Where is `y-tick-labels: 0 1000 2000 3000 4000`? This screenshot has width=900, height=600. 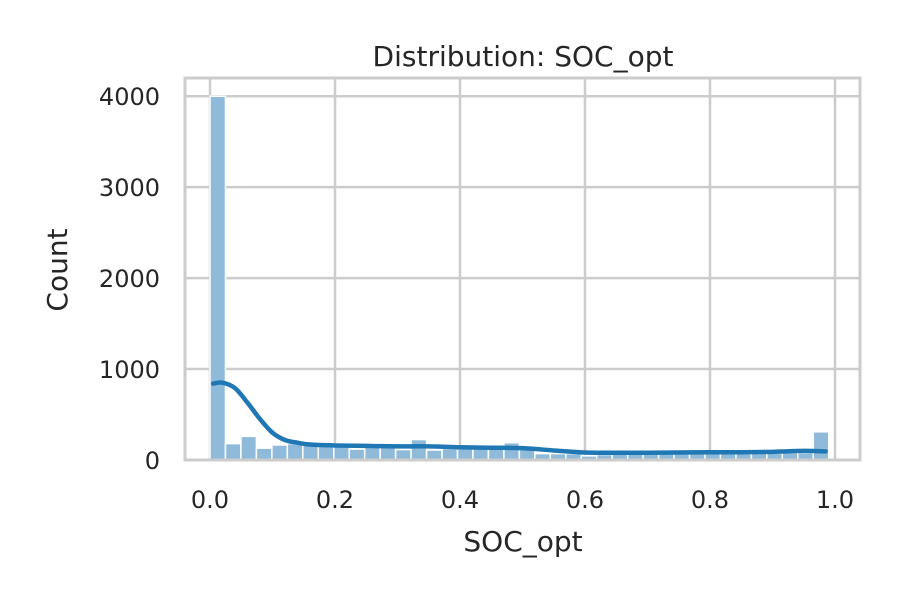 y-tick-labels: 0 1000 2000 3000 4000 is located at coordinates (129, 279).